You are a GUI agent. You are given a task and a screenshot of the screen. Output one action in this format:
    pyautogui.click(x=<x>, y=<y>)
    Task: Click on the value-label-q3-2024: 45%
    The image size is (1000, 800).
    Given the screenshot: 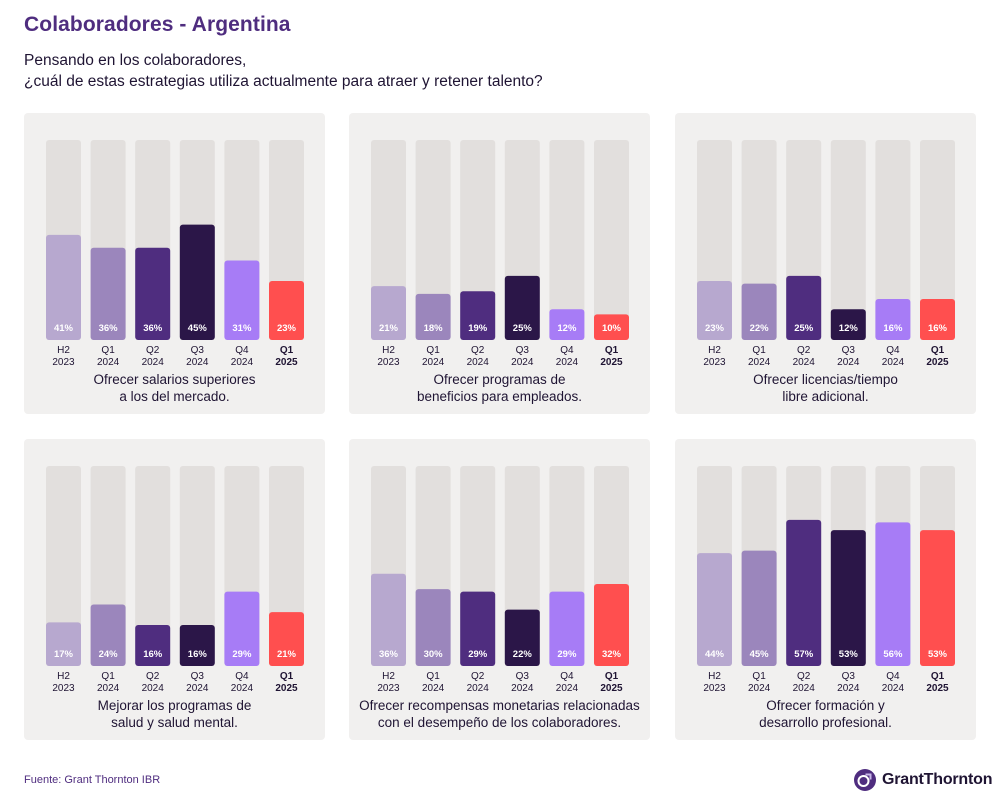 What is the action you would take?
    pyautogui.click(x=198, y=328)
    